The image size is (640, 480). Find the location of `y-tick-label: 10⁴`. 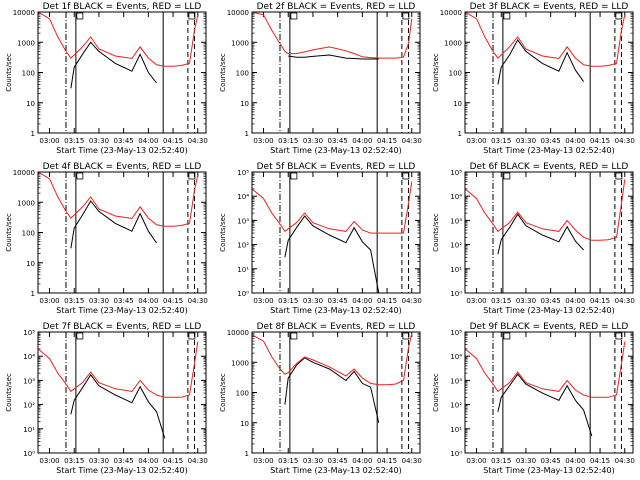

y-tick-label: 10⁴ is located at coordinates (29, 357).